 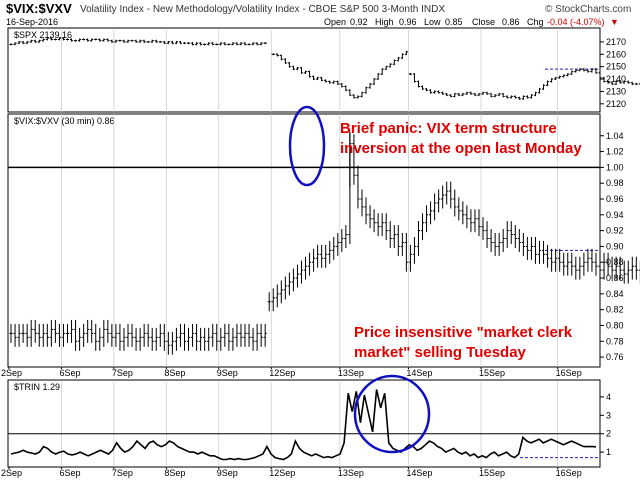 I want to click on down-arrow-icon: ▼, so click(x=614, y=22).